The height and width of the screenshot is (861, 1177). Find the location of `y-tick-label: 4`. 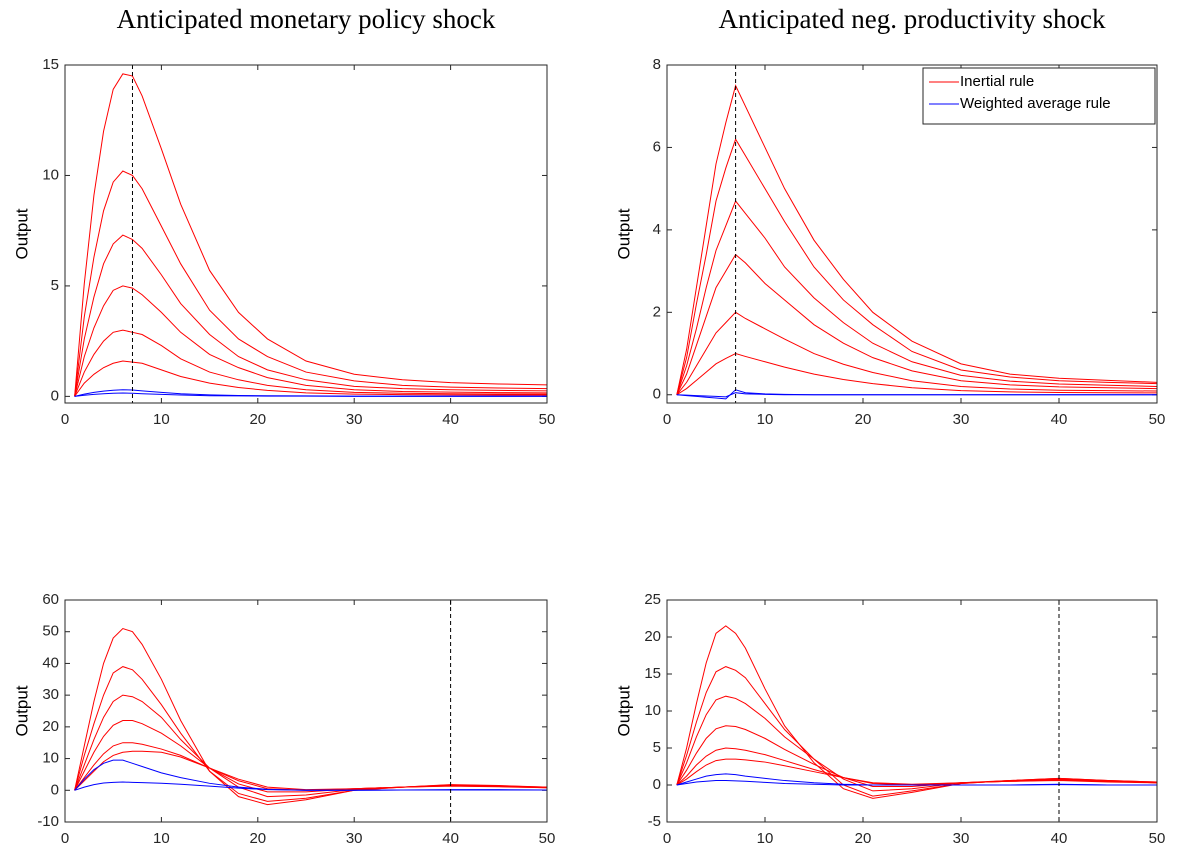

y-tick-label: 4 is located at coordinates (657, 229).